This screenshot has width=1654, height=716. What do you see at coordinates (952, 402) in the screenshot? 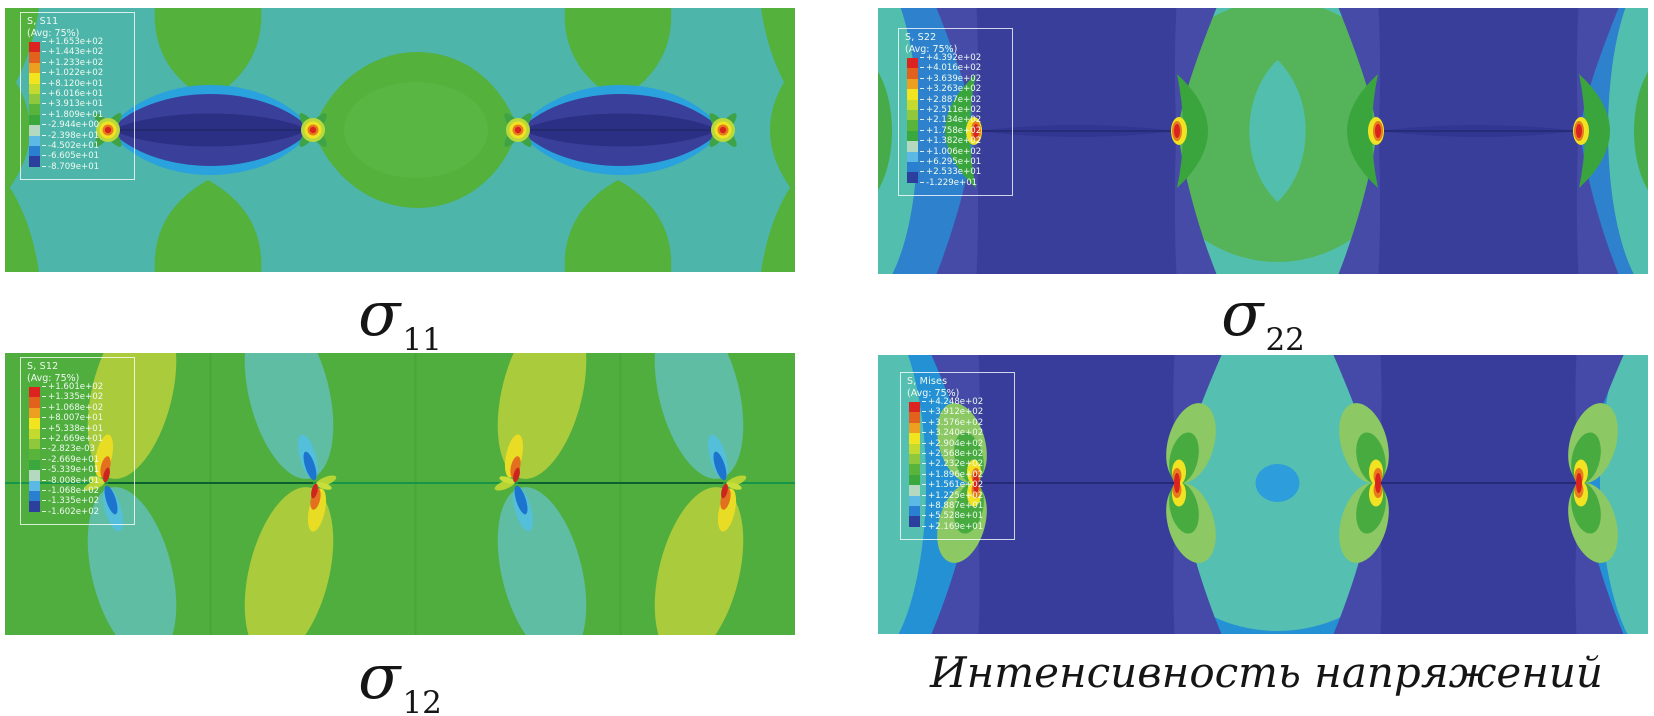
I see `legend-value: +4.248e+02` at bounding box center [952, 402].